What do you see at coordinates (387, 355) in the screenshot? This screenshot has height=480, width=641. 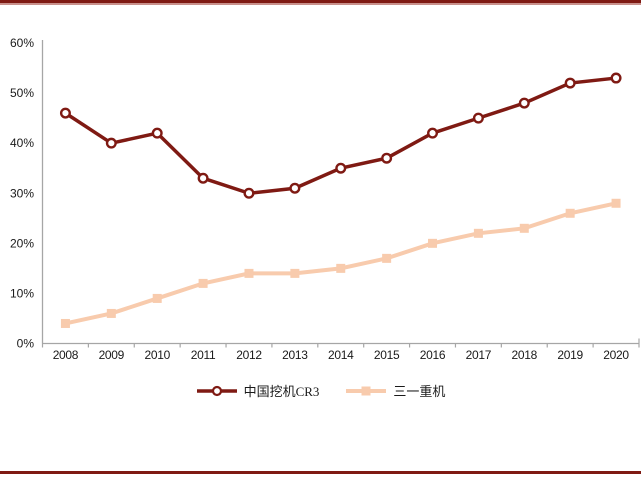 I see `x-tick-label: 2015` at bounding box center [387, 355].